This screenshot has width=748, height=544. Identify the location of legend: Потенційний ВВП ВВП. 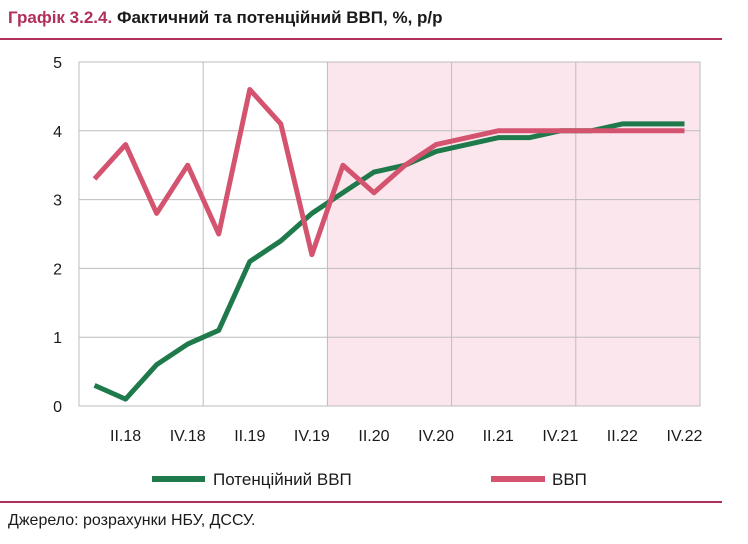
(369, 479).